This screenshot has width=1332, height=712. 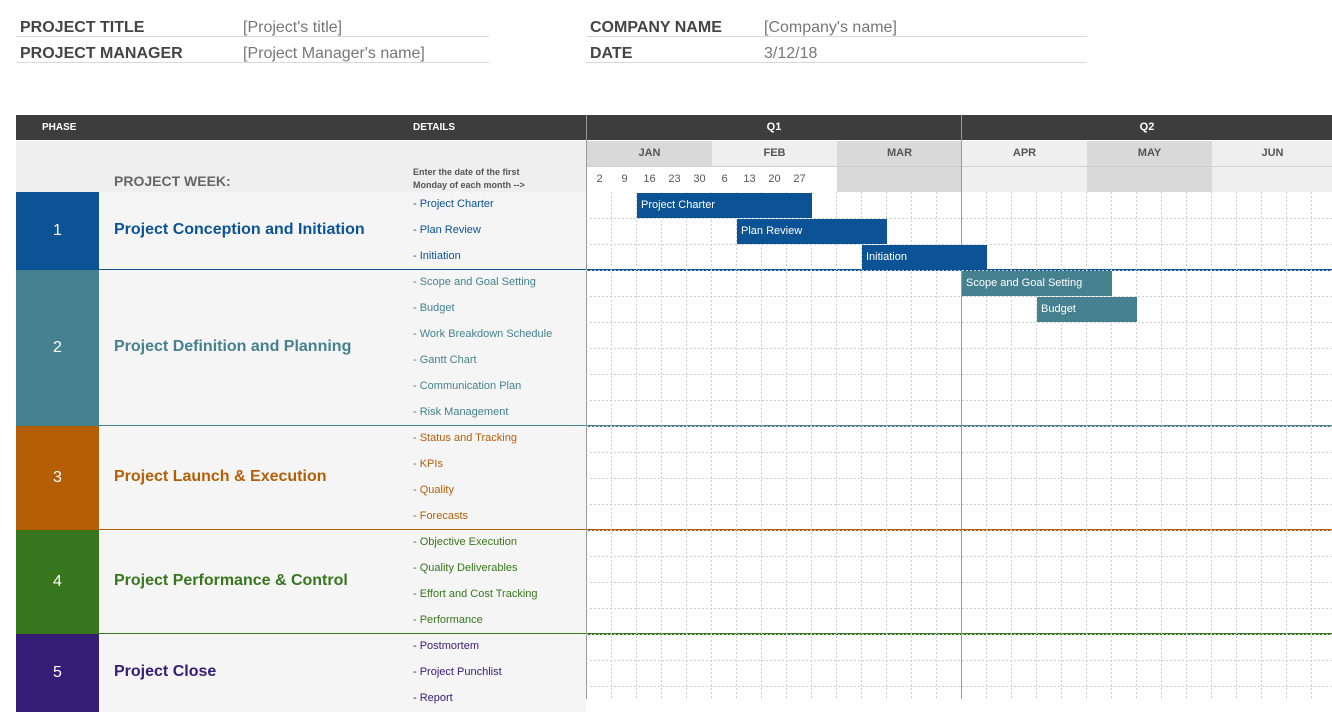 I want to click on phase-title-5: Project Close, so click(x=165, y=671).